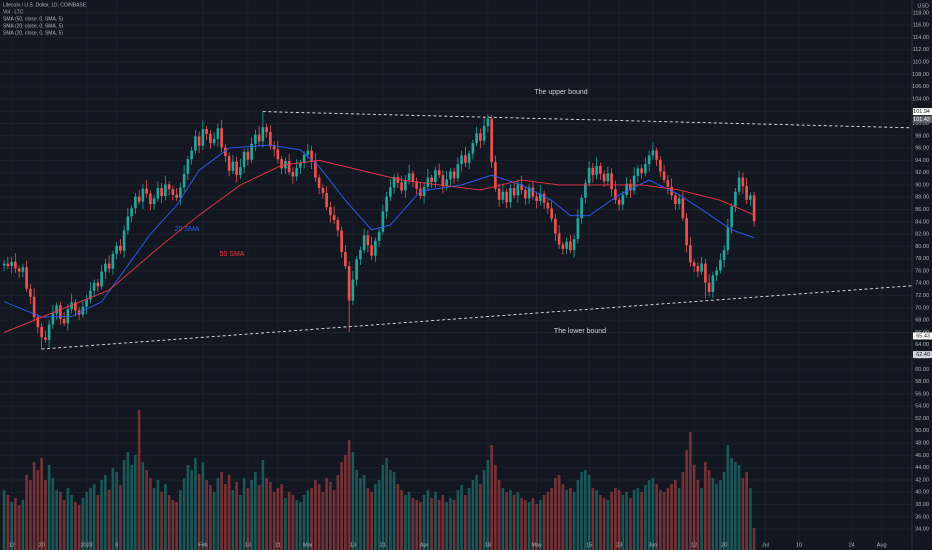 Image resolution: width=932 pixels, height=550 pixels. Describe the element at coordinates (922, 480) in the screenshot. I see `y-tick-label: 42.00` at that location.